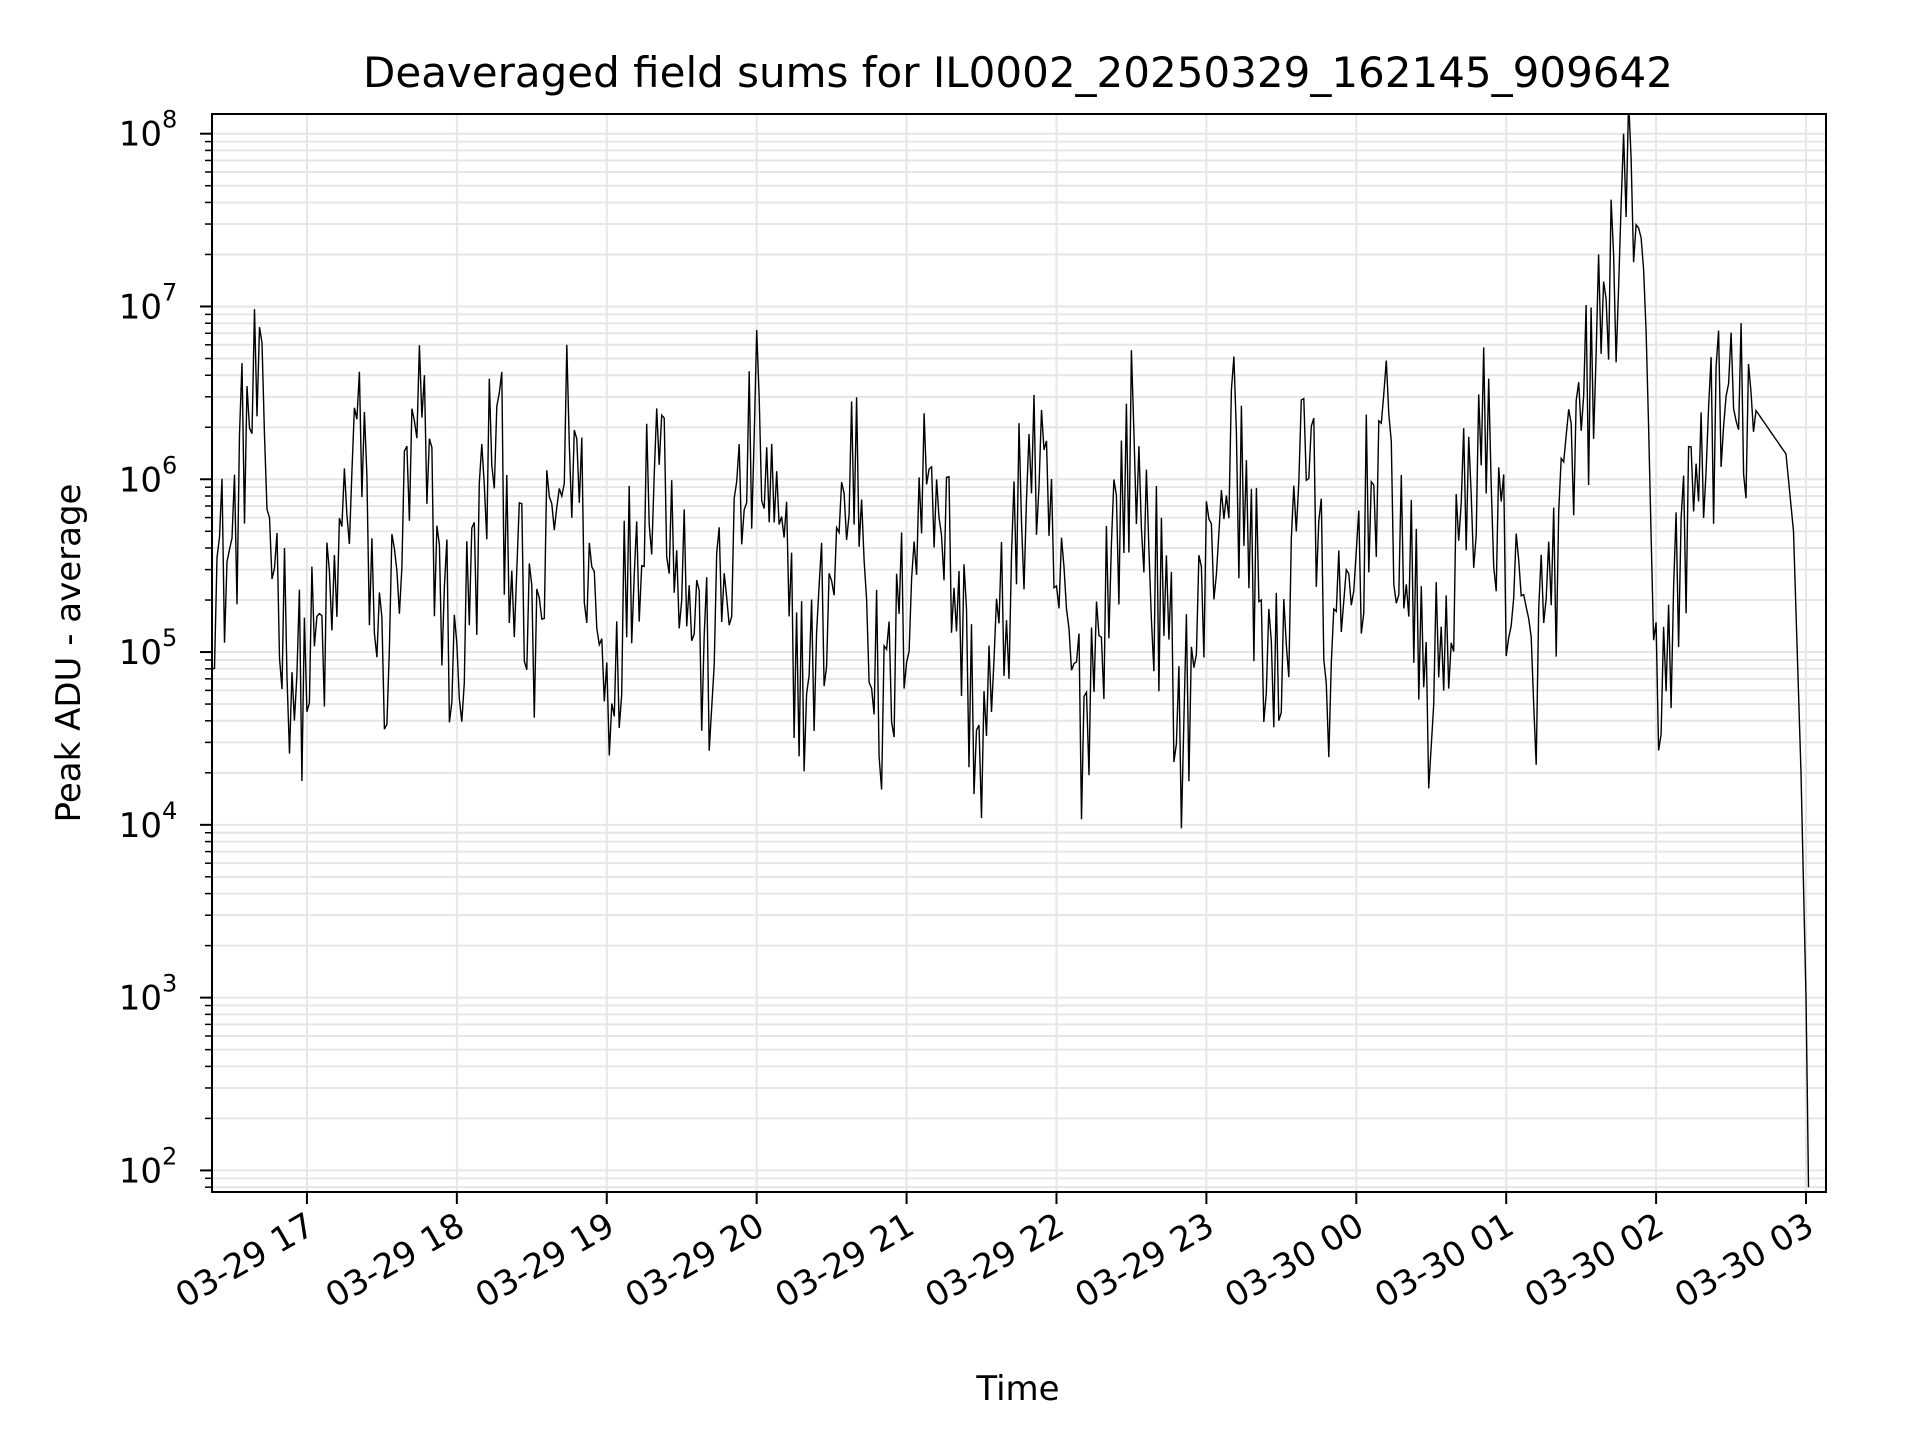 The width and height of the screenshot is (1920, 1440). What do you see at coordinates (169, 811) in the screenshot?
I see `y-tick-exponent: 4` at bounding box center [169, 811].